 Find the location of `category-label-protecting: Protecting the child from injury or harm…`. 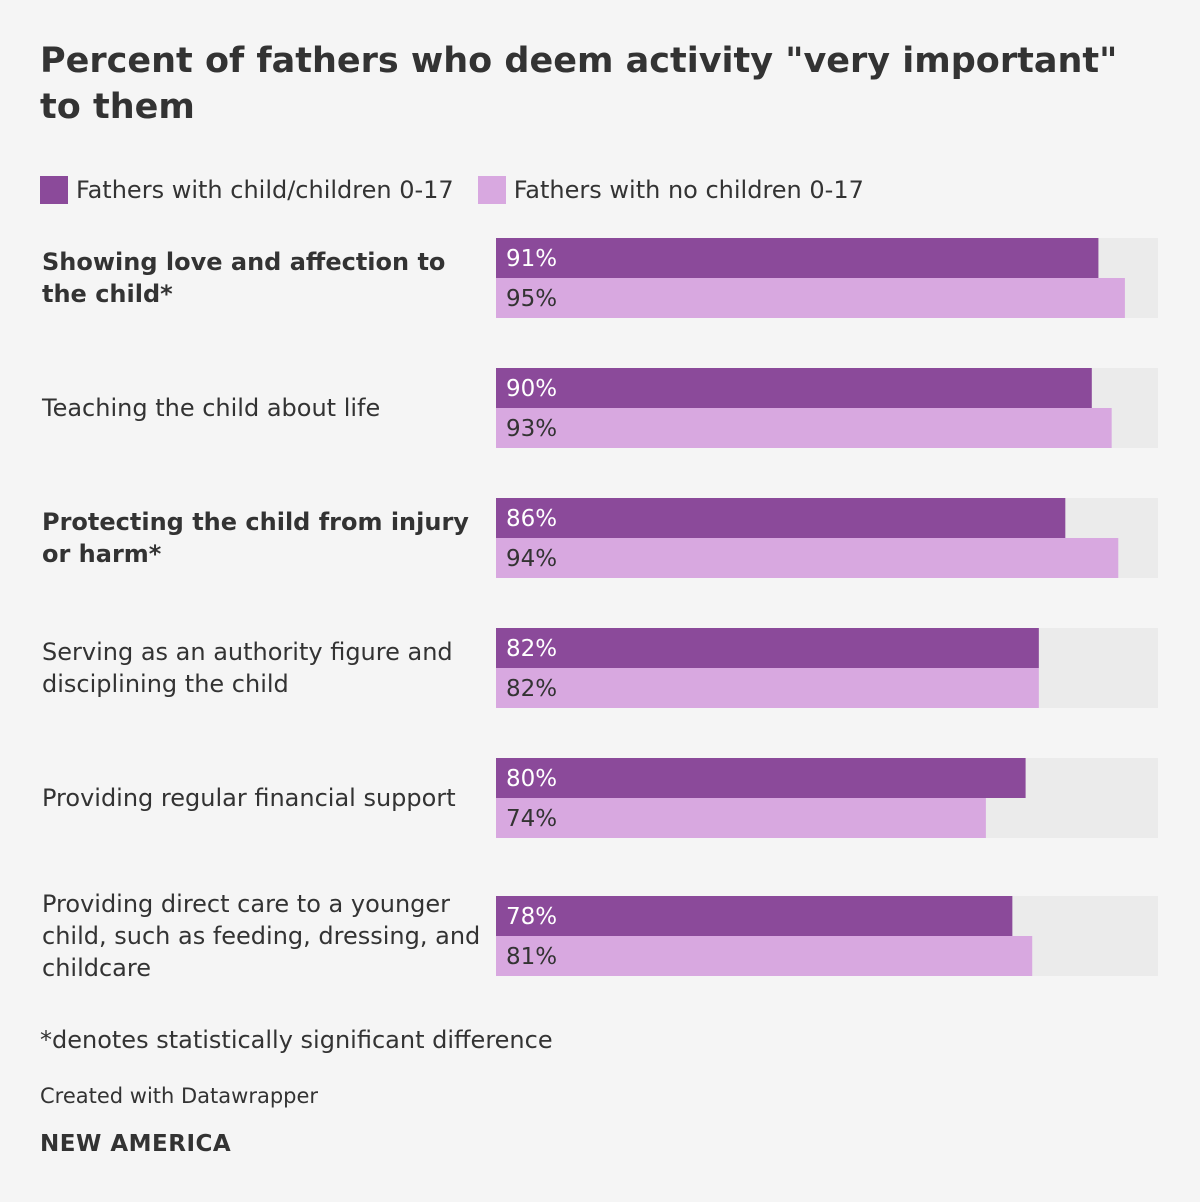

category-label-protecting: Protecting the child from injury or harm… is located at coordinates (255, 538).